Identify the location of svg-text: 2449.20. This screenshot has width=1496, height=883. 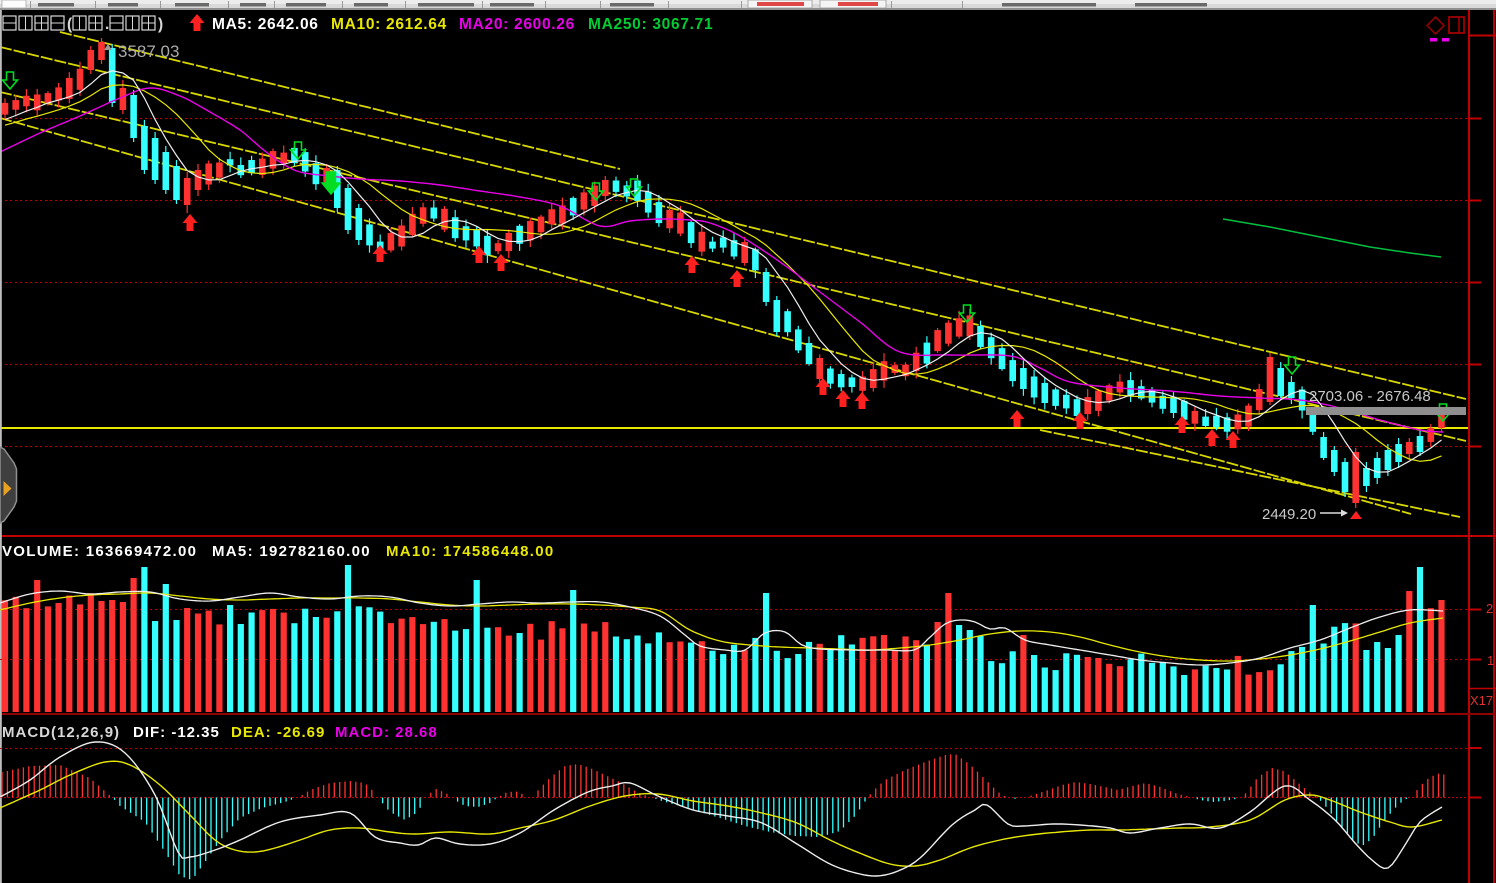
(1289, 514).